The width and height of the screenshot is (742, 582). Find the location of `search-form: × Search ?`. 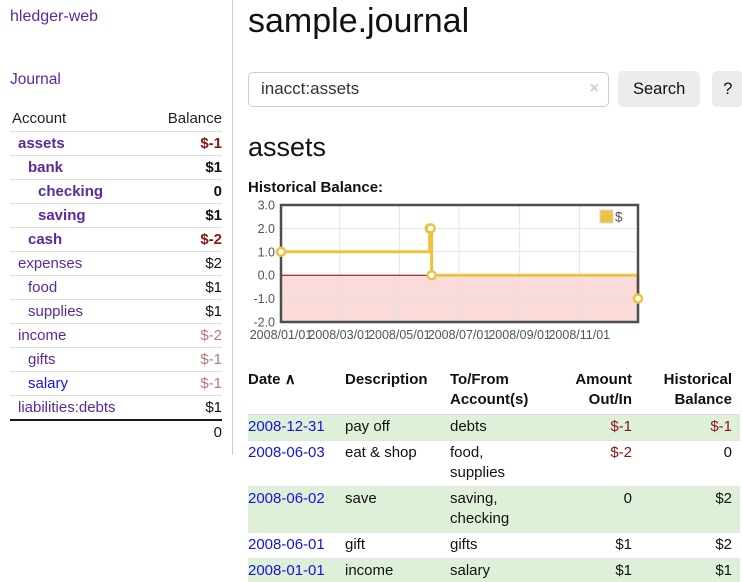

search-form: × Search ? is located at coordinates (495, 89).